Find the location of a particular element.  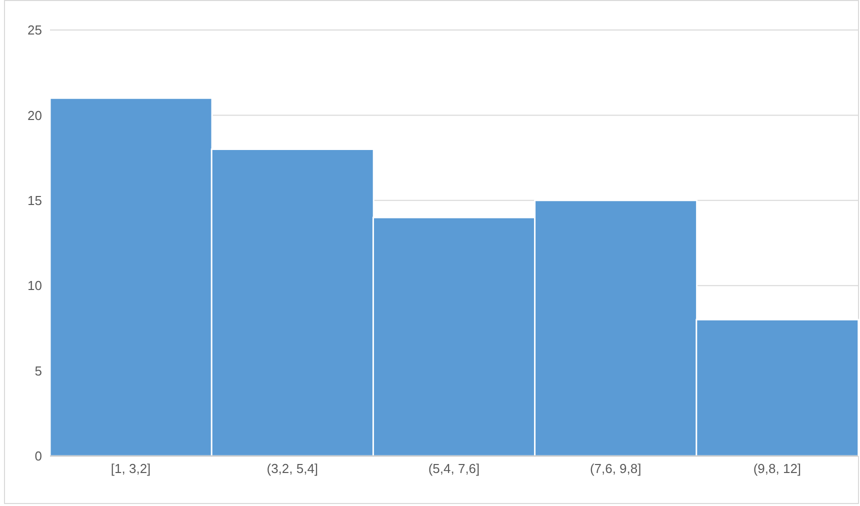

y-tick-label: 25 is located at coordinates (35, 30).